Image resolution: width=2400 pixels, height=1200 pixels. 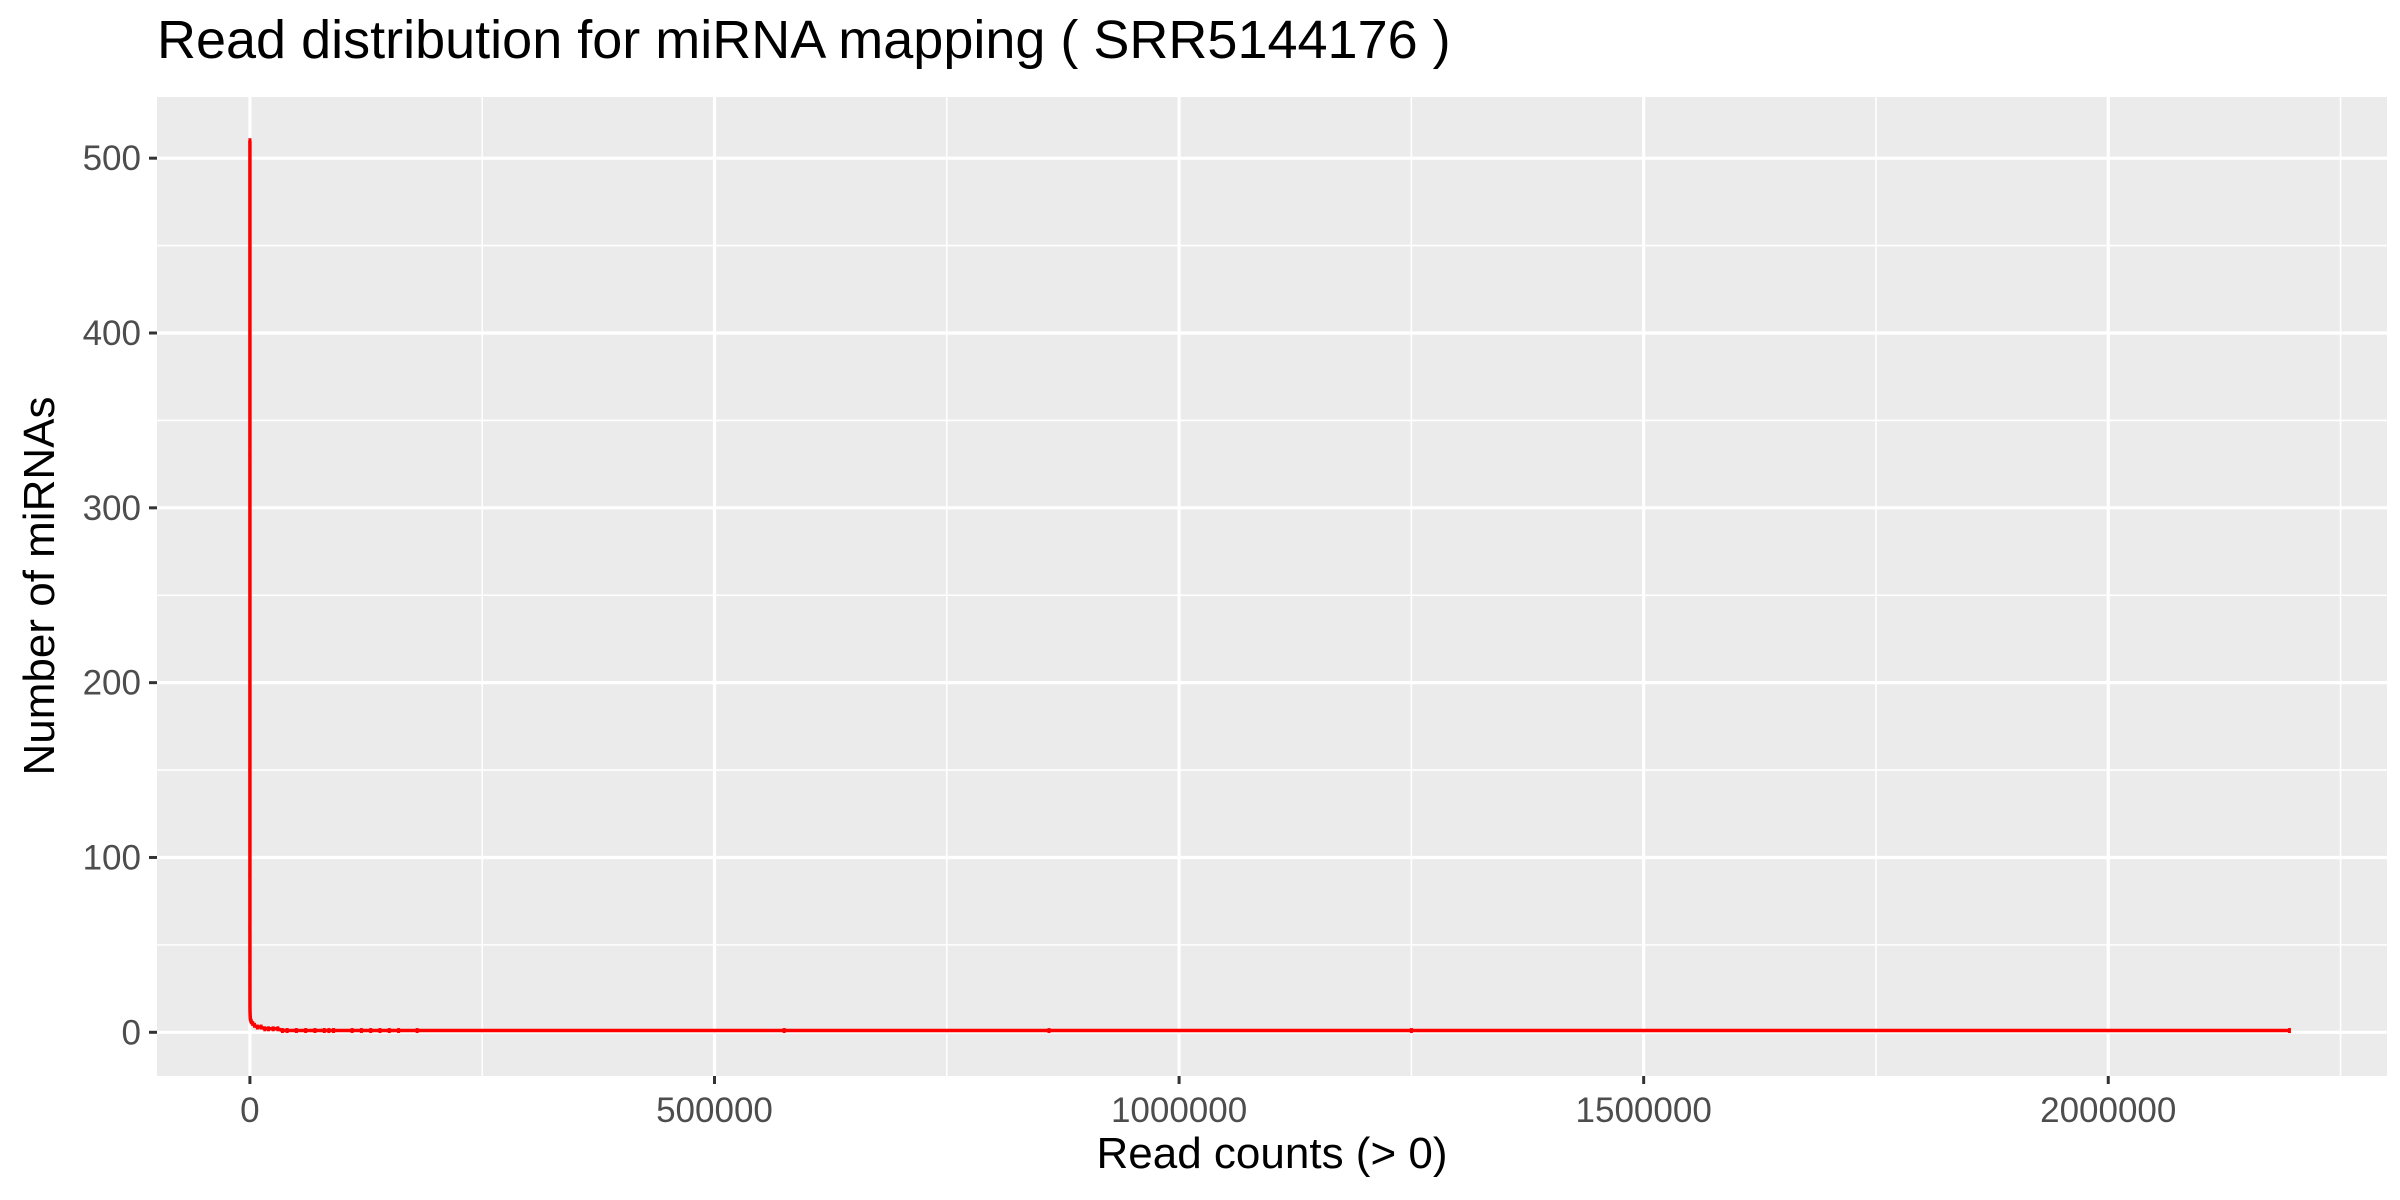 I want to click on y-tick-label: 0, so click(x=131, y=1032).